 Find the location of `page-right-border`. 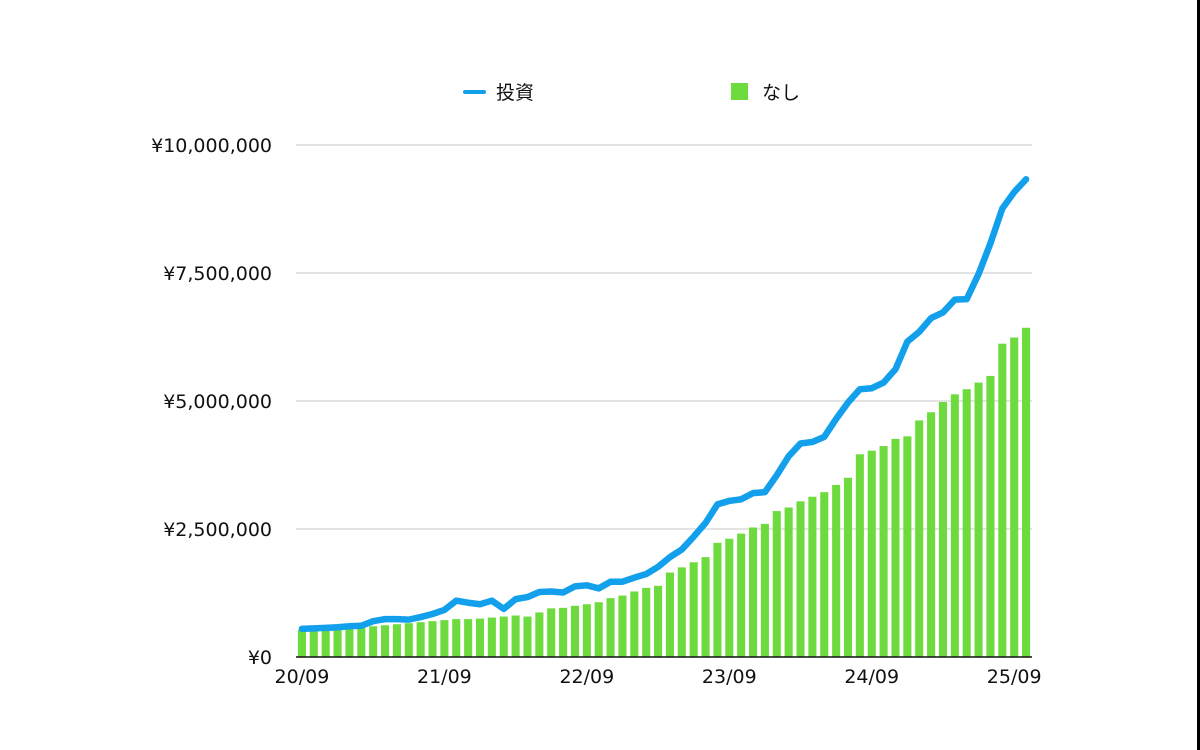

page-right-border is located at coordinates (1198, 375).